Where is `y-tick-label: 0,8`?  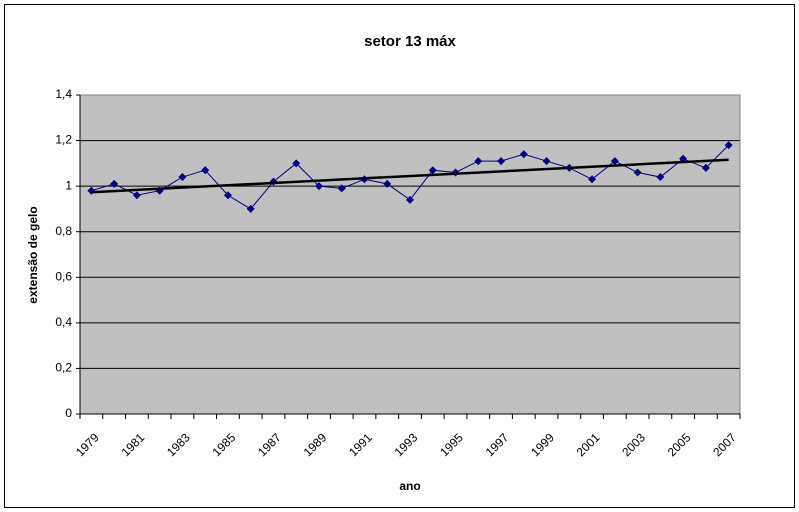 y-tick-label: 0,8 is located at coordinates (63, 231).